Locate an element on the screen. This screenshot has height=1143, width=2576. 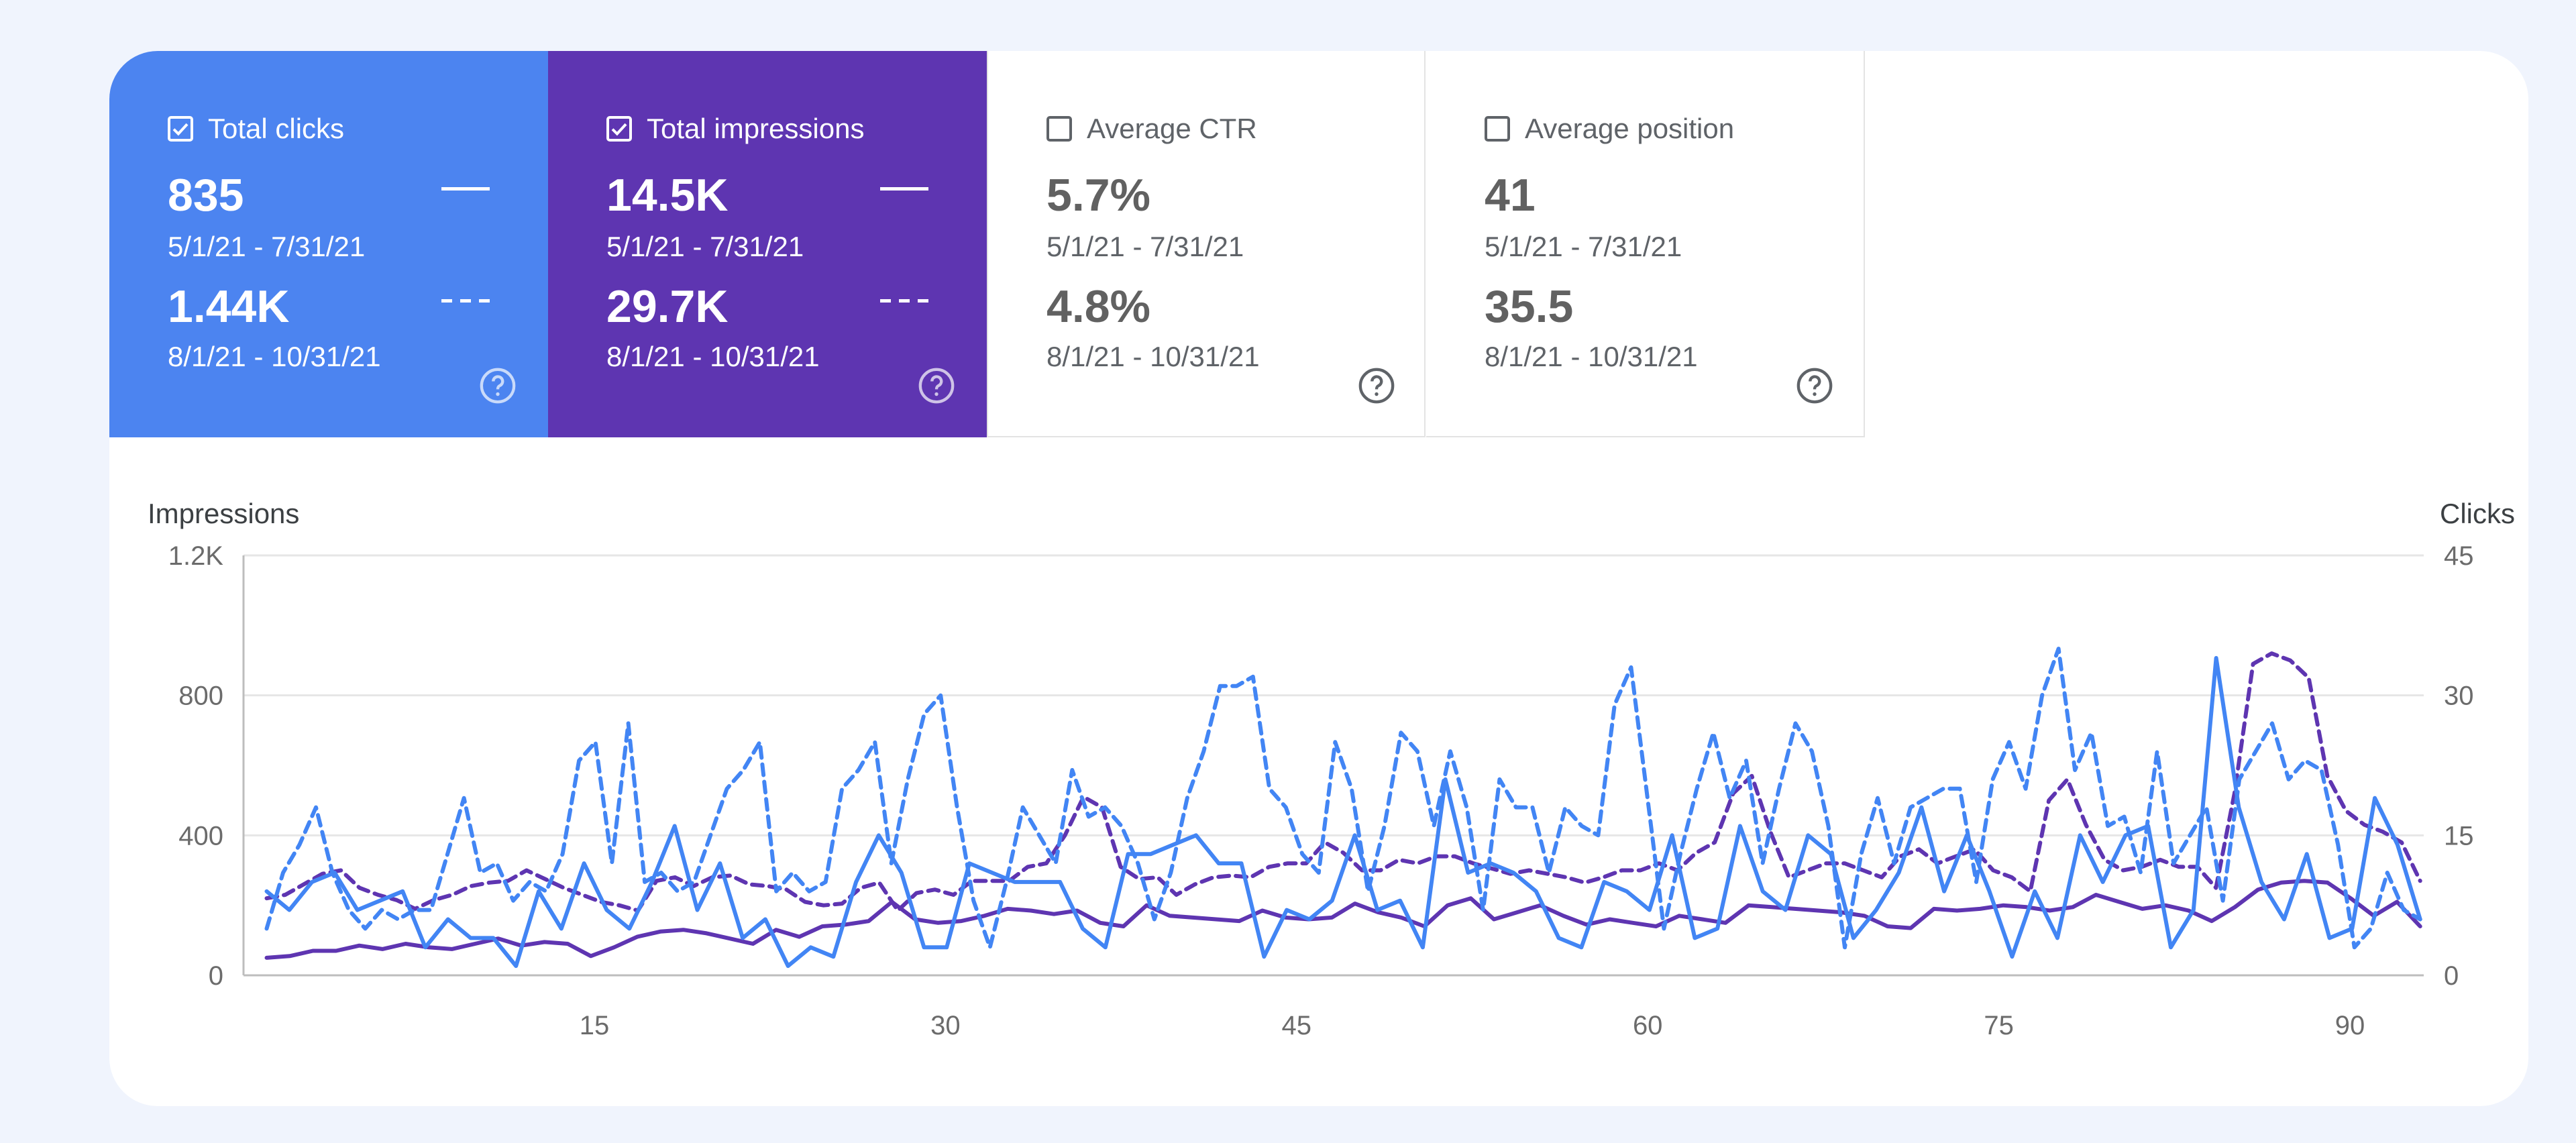
metric-value-current: 41 is located at coordinates (1510, 196).